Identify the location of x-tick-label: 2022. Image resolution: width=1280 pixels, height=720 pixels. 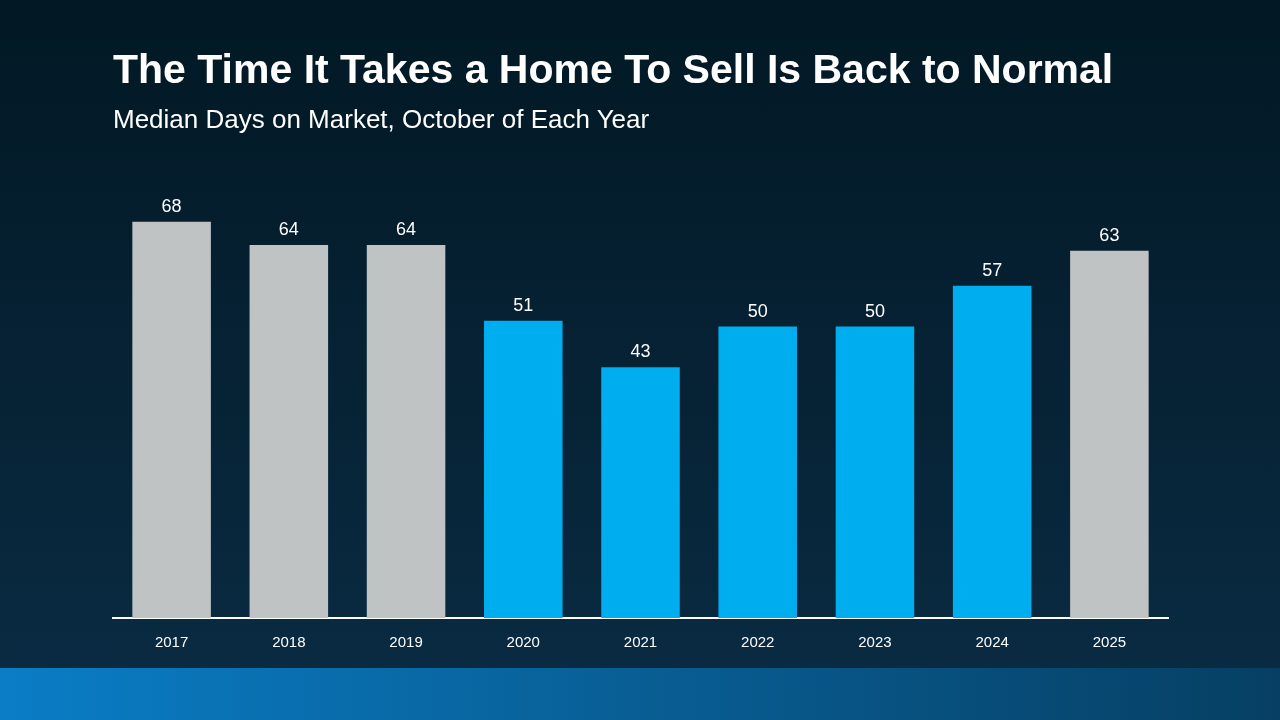
(758, 642).